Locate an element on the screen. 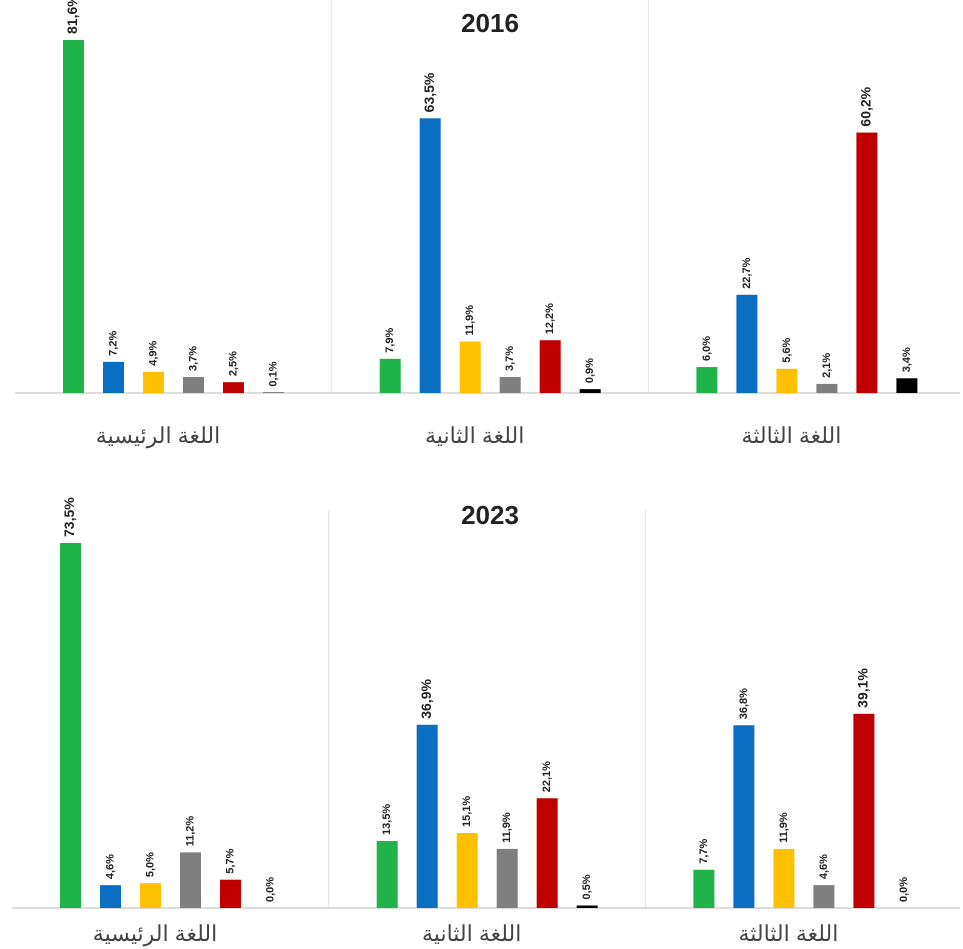 The image size is (963, 949). value-label: 7,9% is located at coordinates (390, 340).